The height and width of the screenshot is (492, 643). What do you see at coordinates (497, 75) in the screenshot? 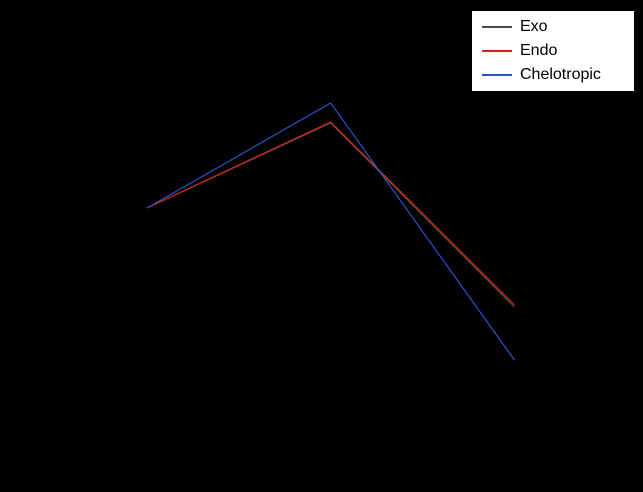
I see `chelotropic-line-swatch` at bounding box center [497, 75].